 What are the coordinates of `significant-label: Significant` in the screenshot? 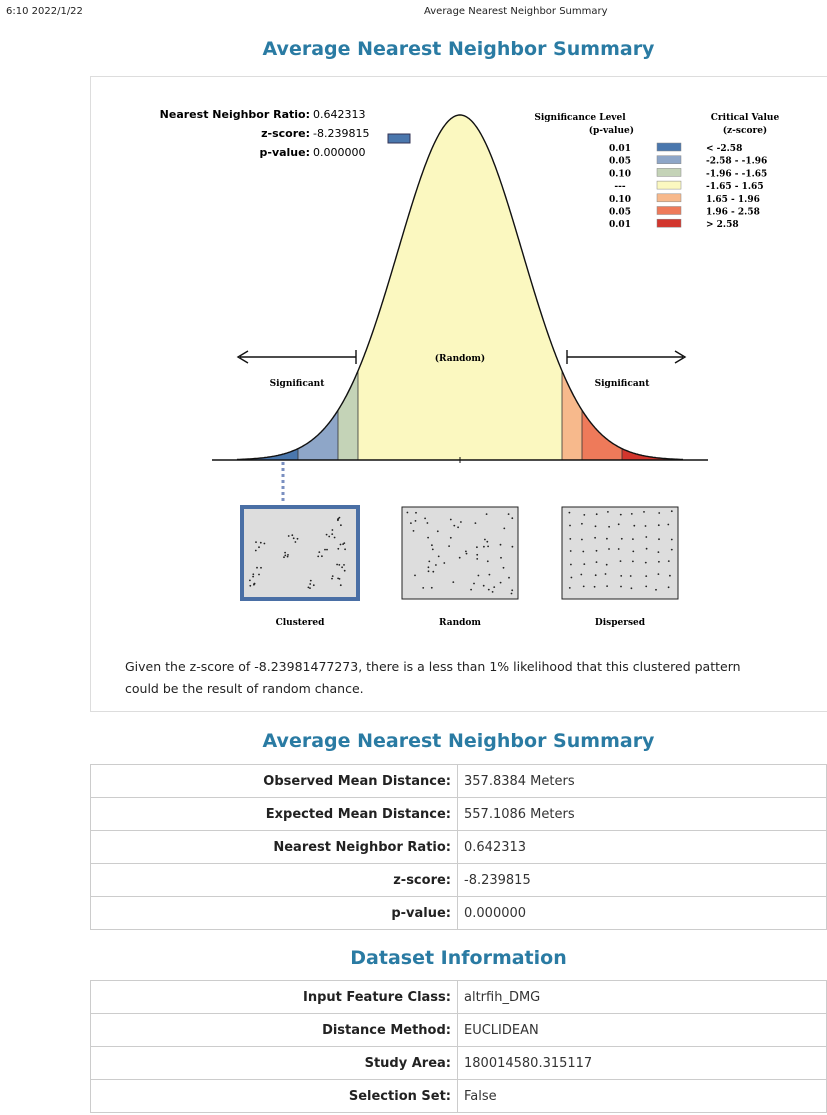 It's located at (623, 384).